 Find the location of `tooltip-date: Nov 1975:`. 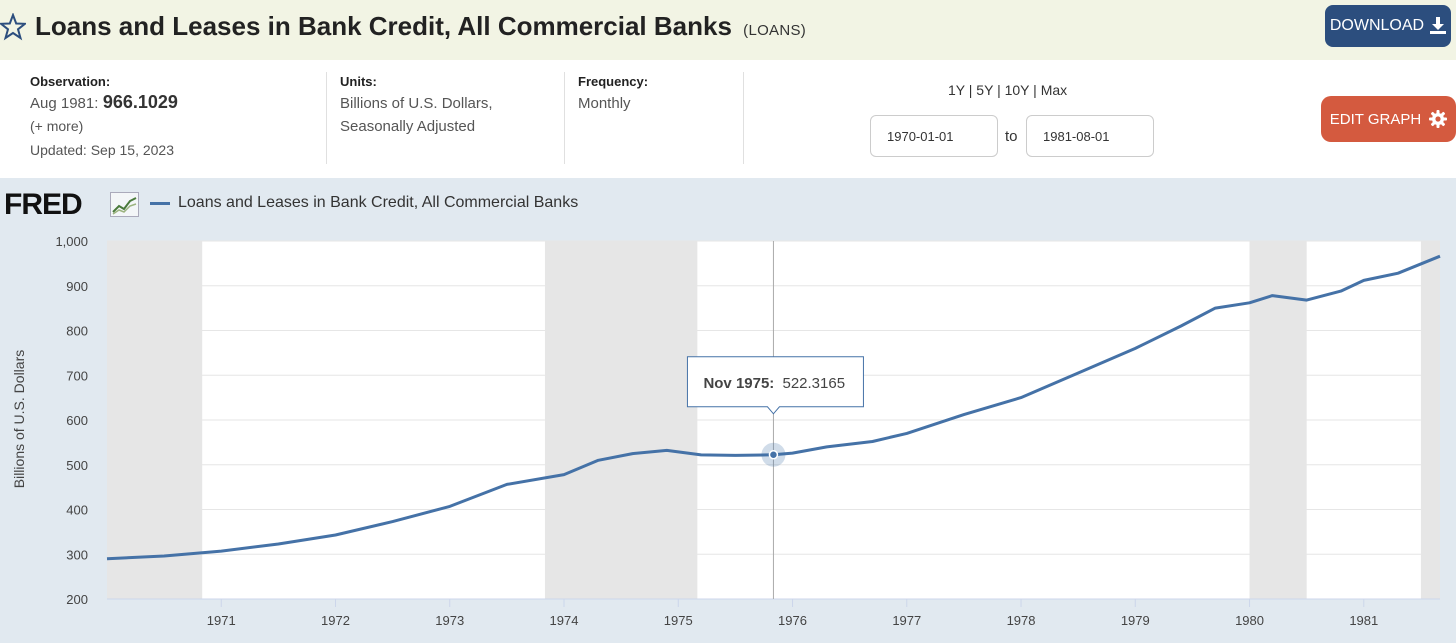

tooltip-date: Nov 1975: is located at coordinates (738, 383).